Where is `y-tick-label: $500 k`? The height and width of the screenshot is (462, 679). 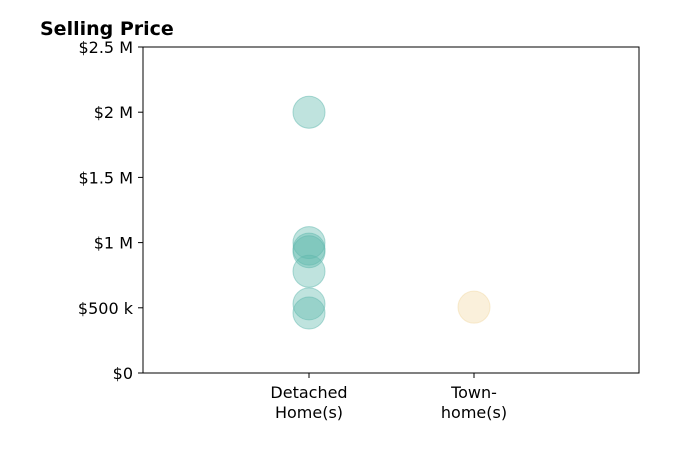 y-tick-label: $500 k is located at coordinates (106, 308).